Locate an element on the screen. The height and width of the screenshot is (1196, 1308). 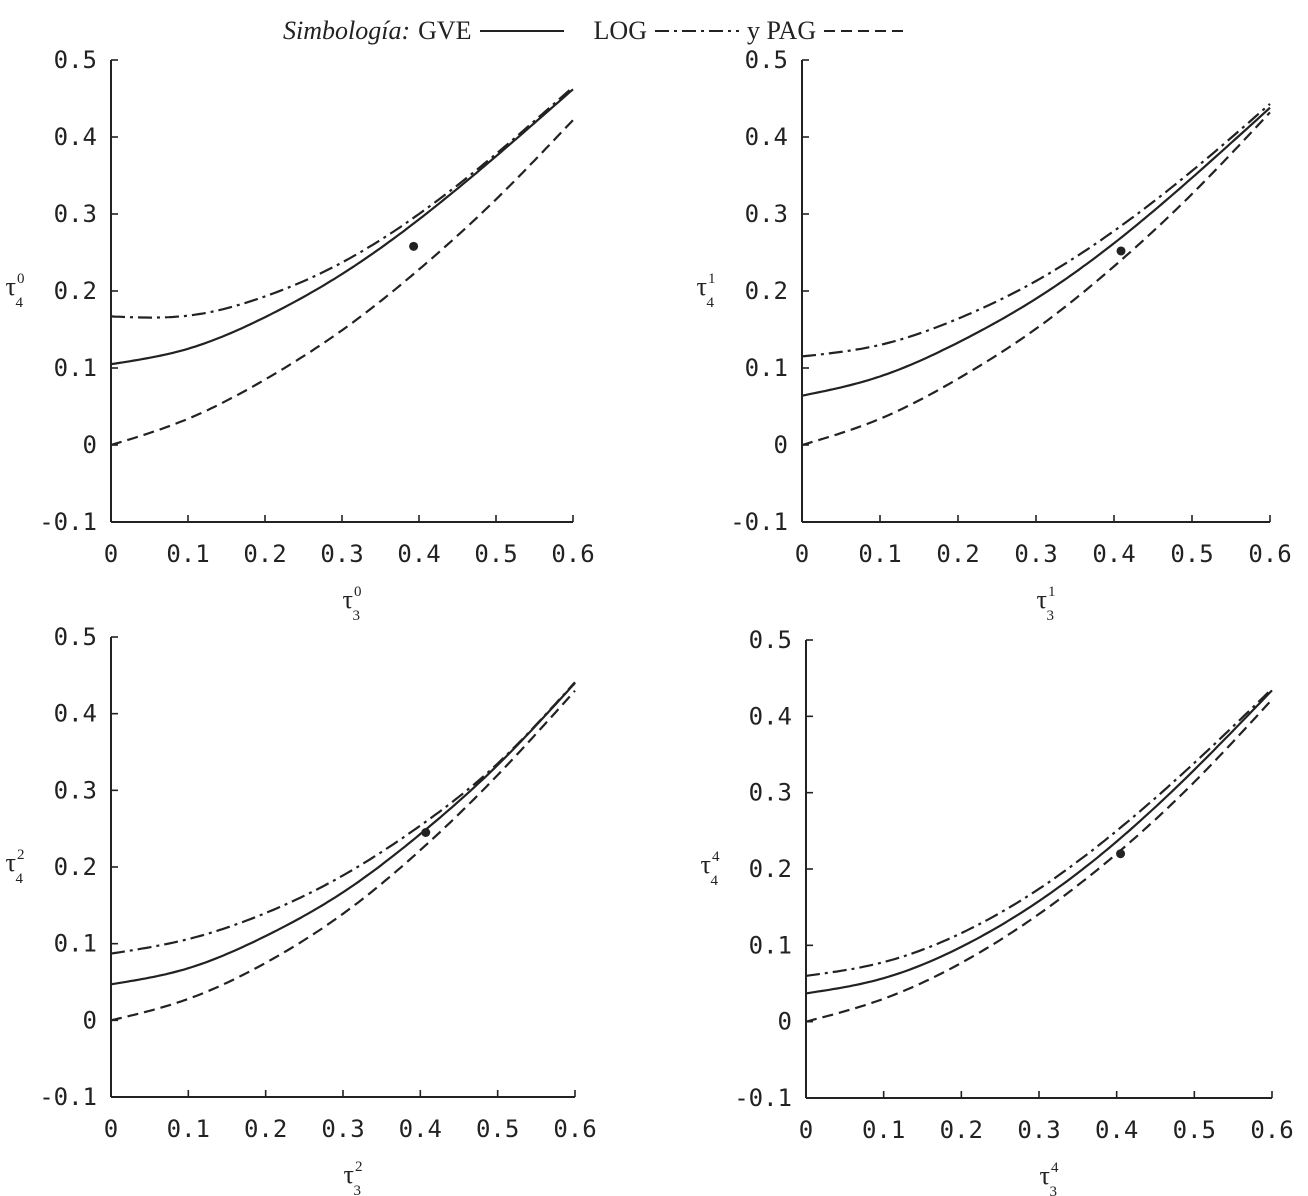
x-axis-title: τ2 3 is located at coordinates (353, 1177).